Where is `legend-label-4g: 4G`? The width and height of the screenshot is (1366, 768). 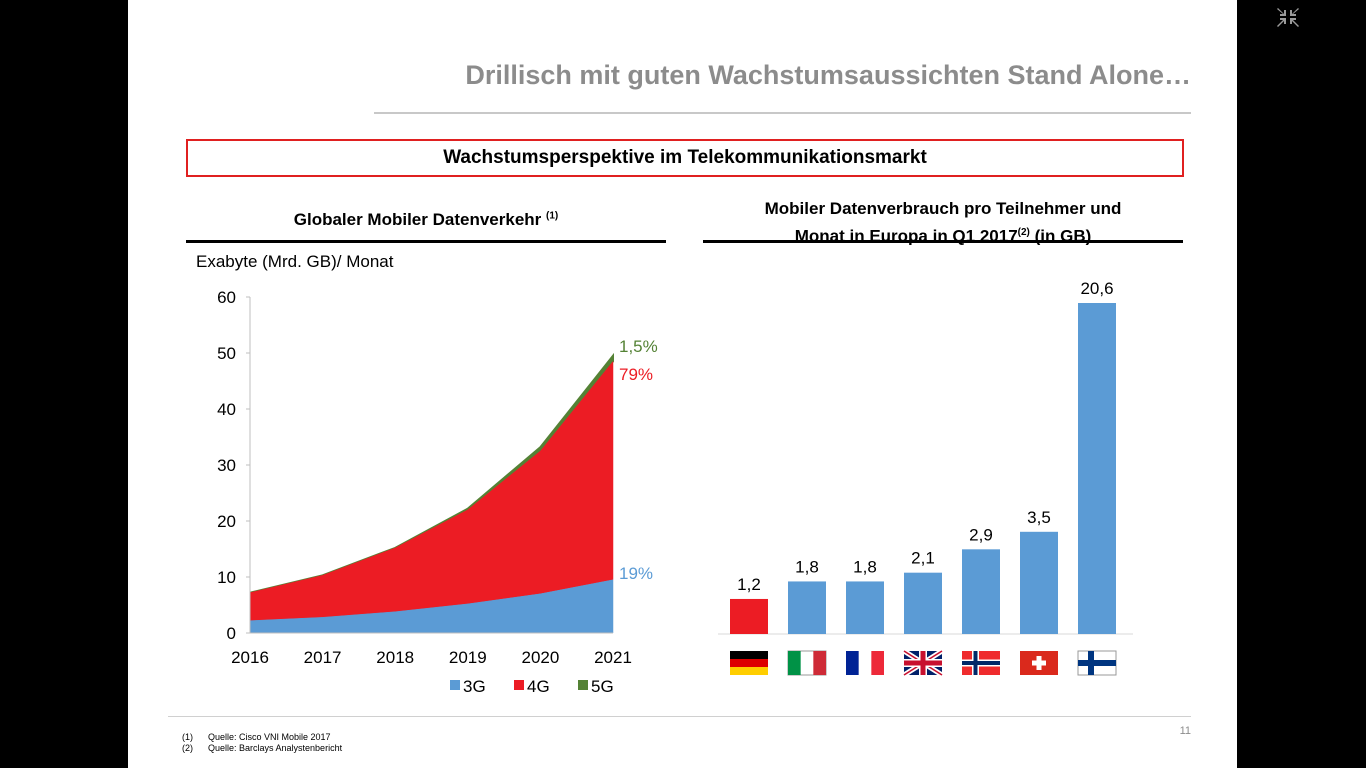
legend-label-4g: 4G is located at coordinates (538, 686).